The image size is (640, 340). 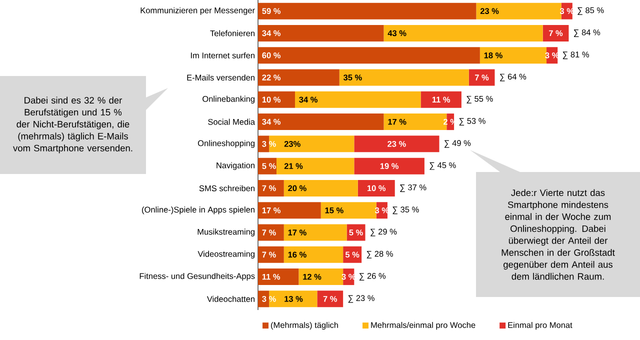 I want to click on total-label: ∑ 23 %, so click(x=361, y=299).